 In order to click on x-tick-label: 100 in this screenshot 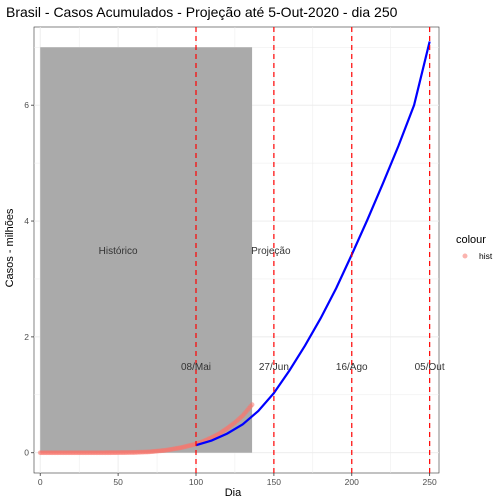, I will do `click(196, 482)`.